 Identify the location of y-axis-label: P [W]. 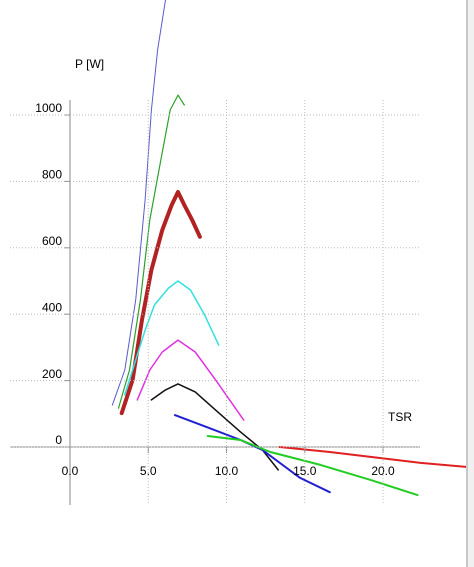
(89, 64).